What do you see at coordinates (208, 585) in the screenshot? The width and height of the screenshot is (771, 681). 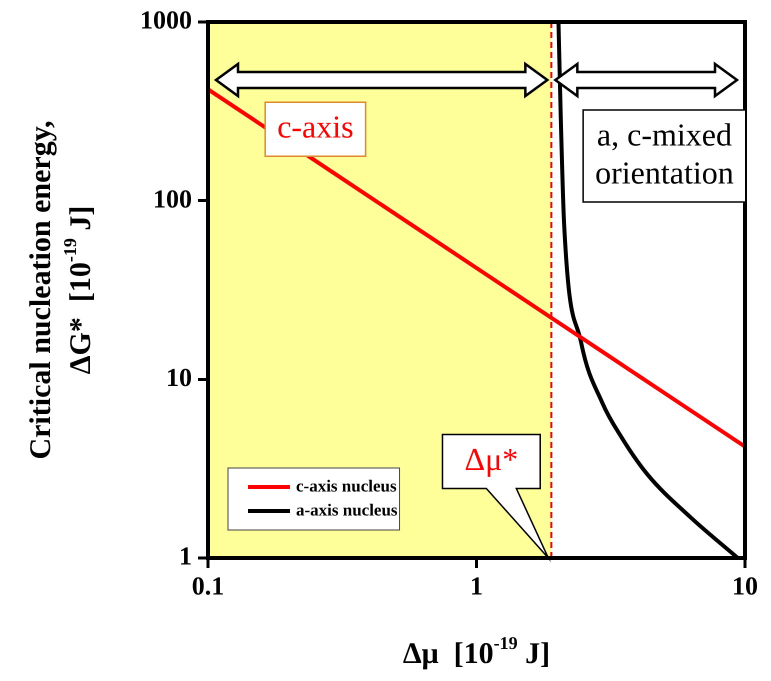 I see `x-tick-label: 0.1` at bounding box center [208, 585].